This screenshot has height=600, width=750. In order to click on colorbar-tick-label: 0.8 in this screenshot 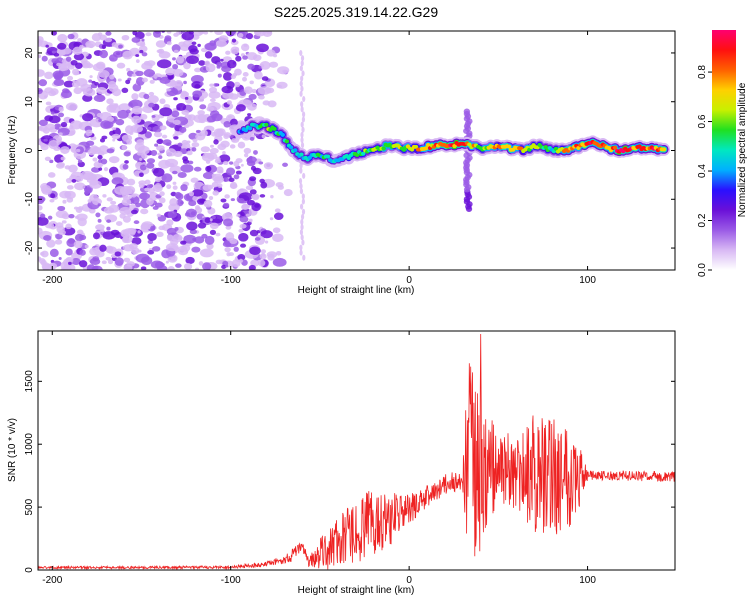, I will do `click(702, 72)`.